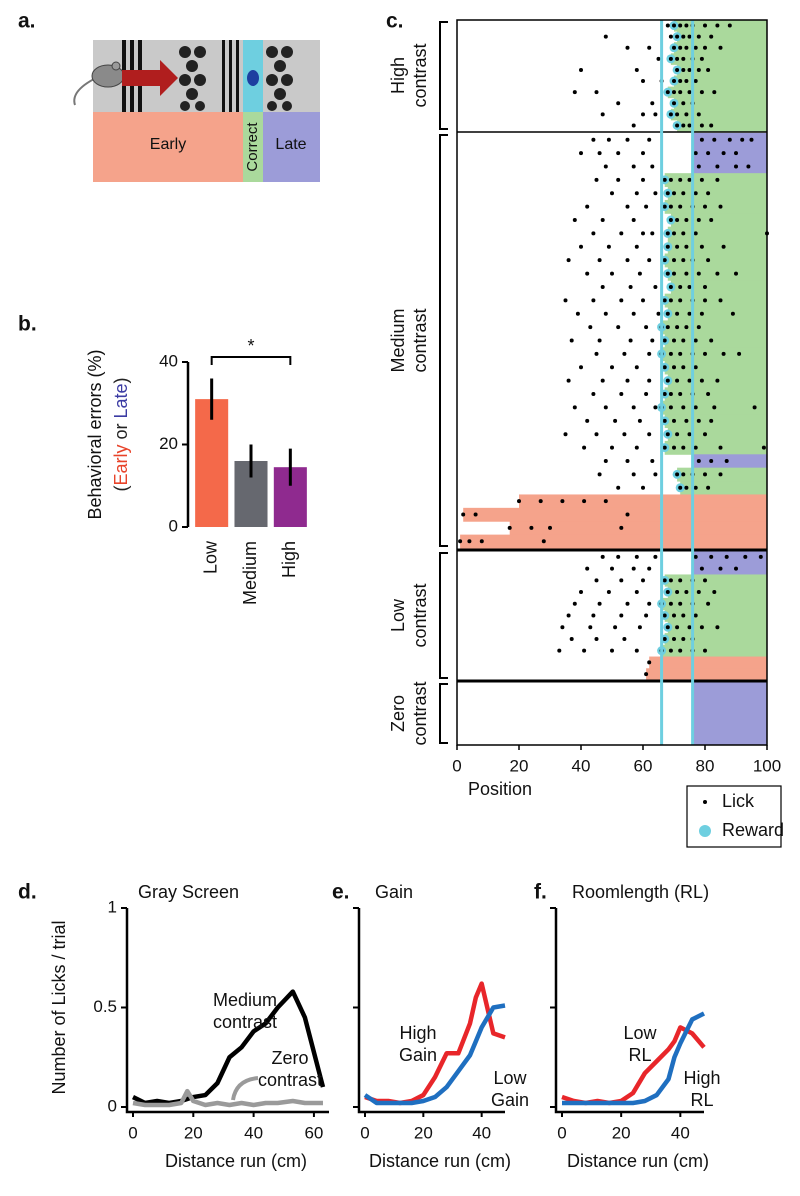 This screenshot has width=800, height=1196. I want to click on legend-label: Reward, so click(753, 830).